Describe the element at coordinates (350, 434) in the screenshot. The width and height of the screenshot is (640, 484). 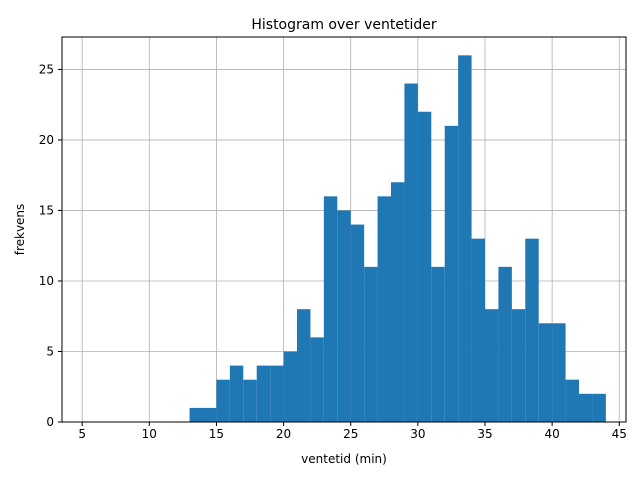
I see `x-tick-label: 25` at that location.